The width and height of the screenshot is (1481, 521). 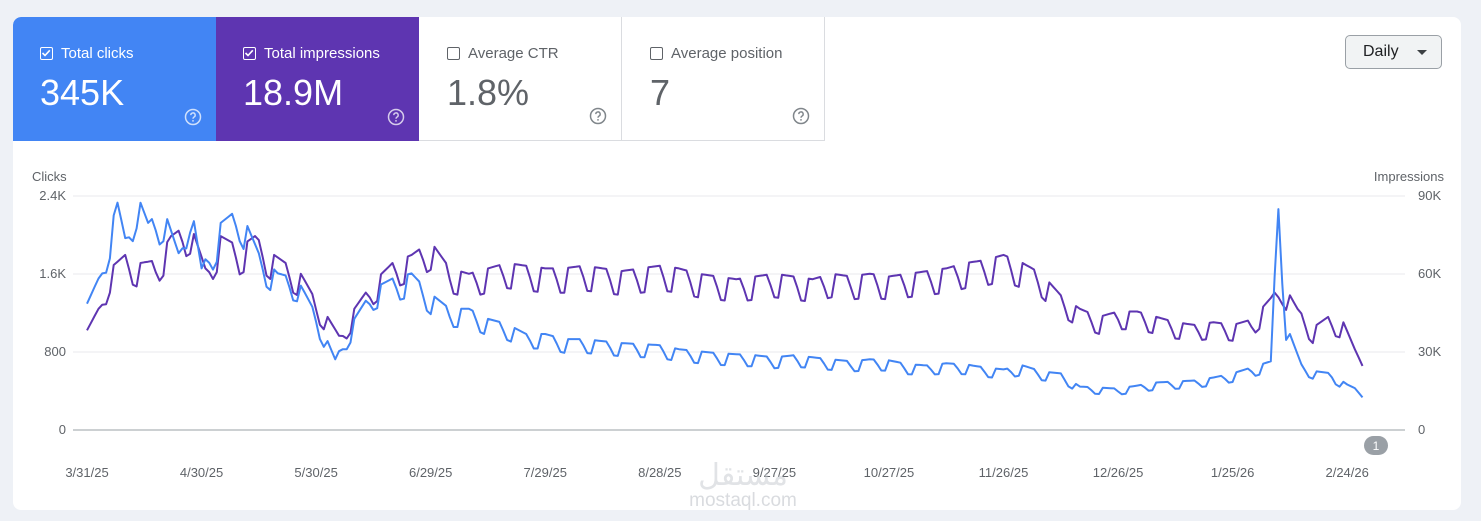 What do you see at coordinates (1429, 273) in the screenshot?
I see `y-right-tick-label: 60K` at bounding box center [1429, 273].